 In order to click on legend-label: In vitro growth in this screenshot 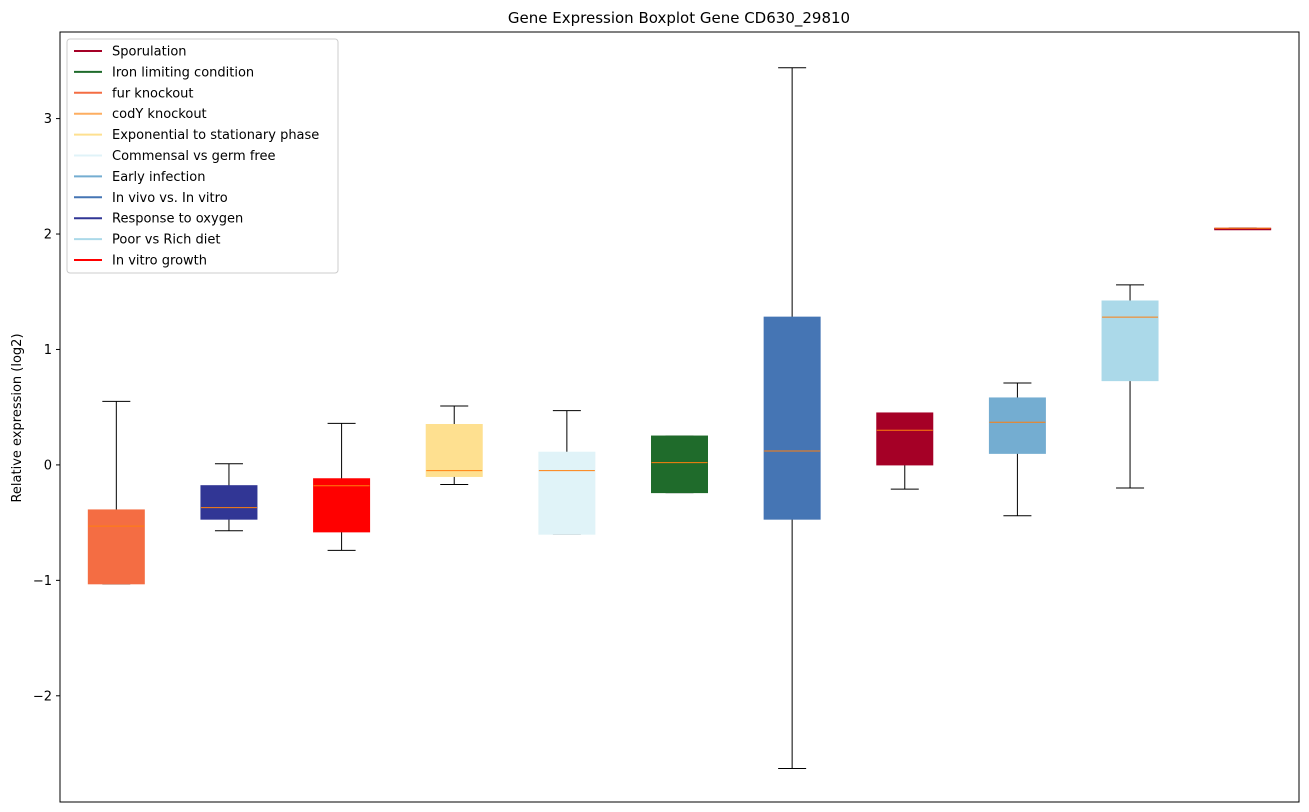, I will do `click(159, 261)`.